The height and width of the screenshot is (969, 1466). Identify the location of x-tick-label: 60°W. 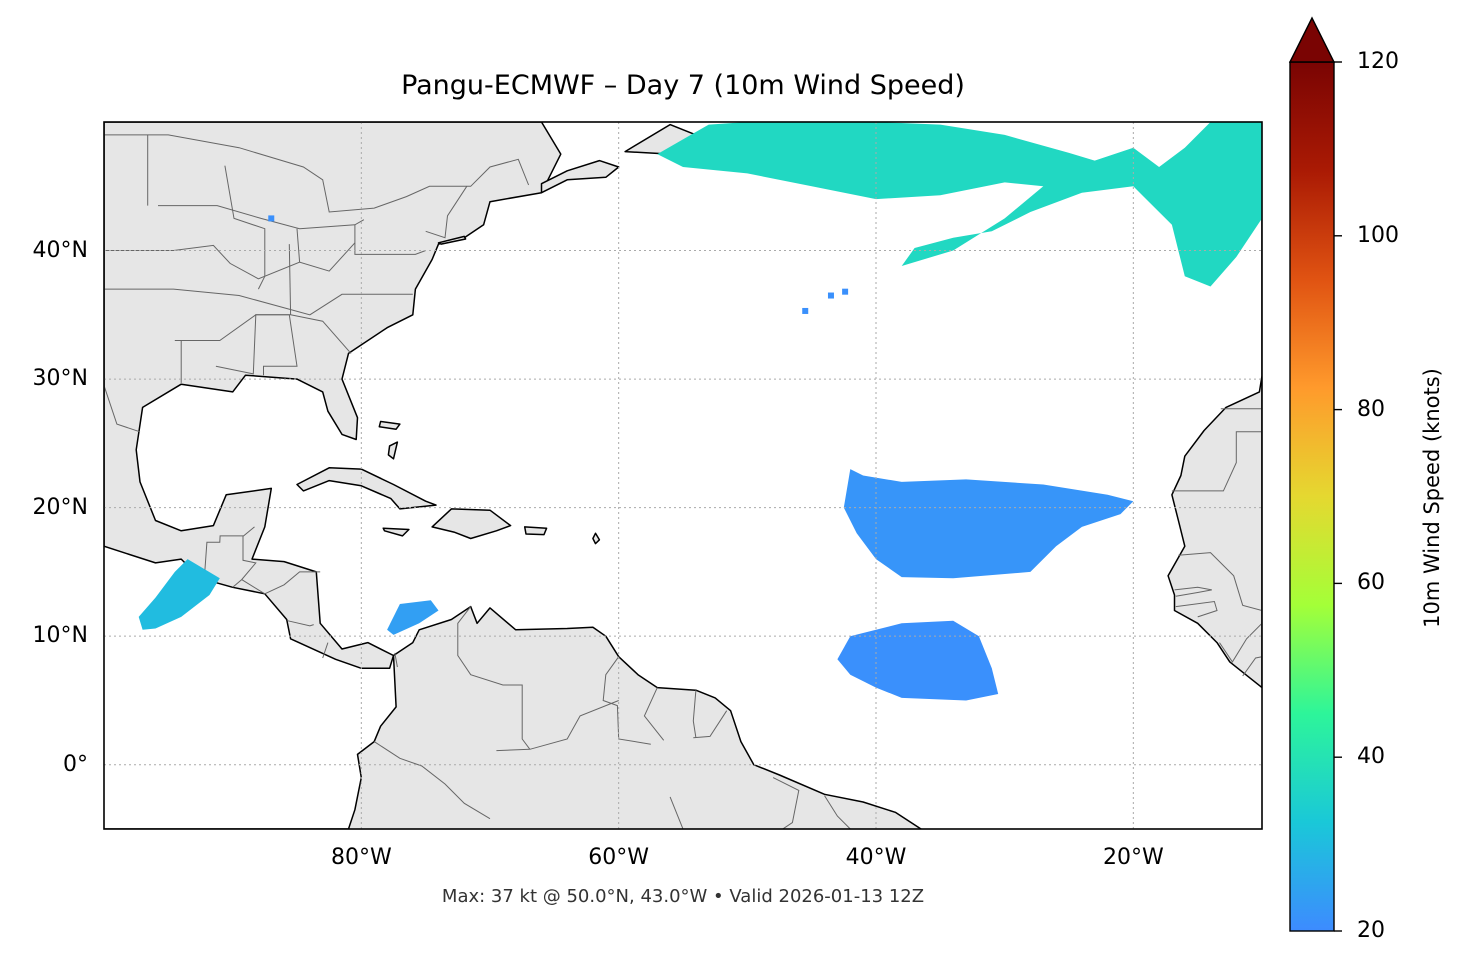
(619, 857).